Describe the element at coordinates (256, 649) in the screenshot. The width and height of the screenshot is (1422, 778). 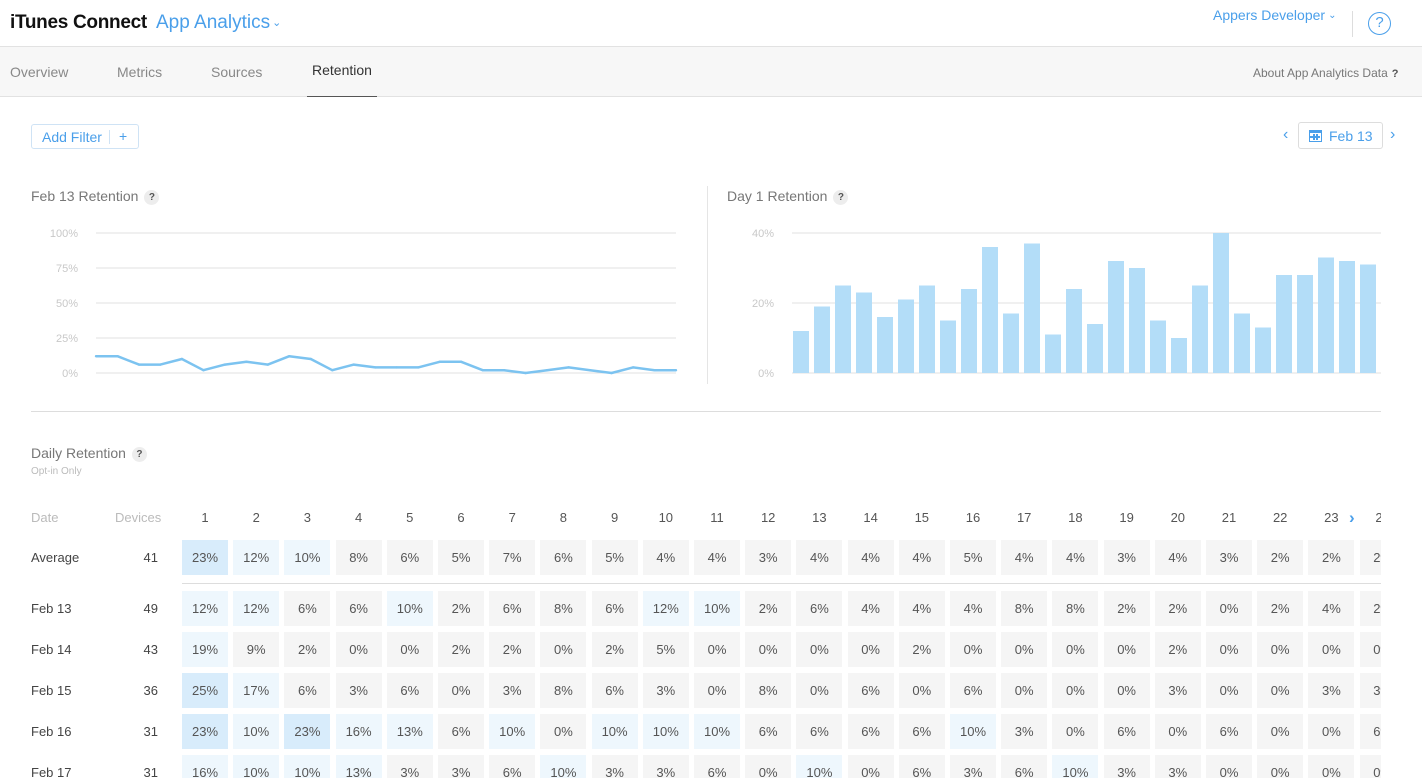
I see `retention-cell: 9%` at that location.